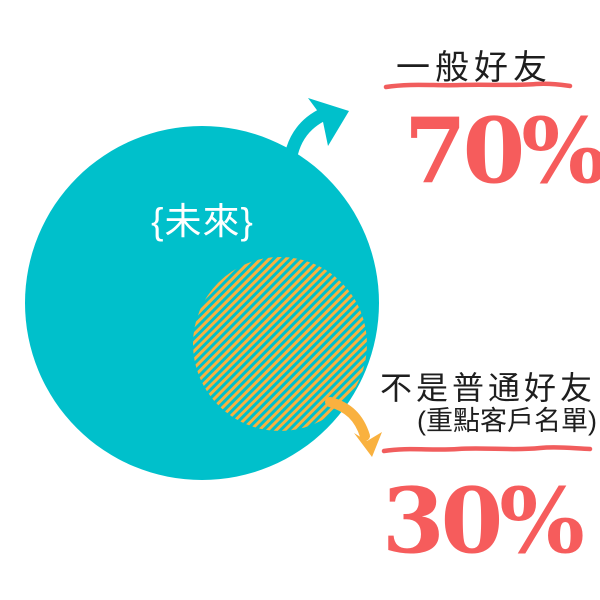 This screenshot has width=600, height=600. What do you see at coordinates (487, 388) in the screenshot?
I see `key-clients-label: 不是普通好友` at bounding box center [487, 388].